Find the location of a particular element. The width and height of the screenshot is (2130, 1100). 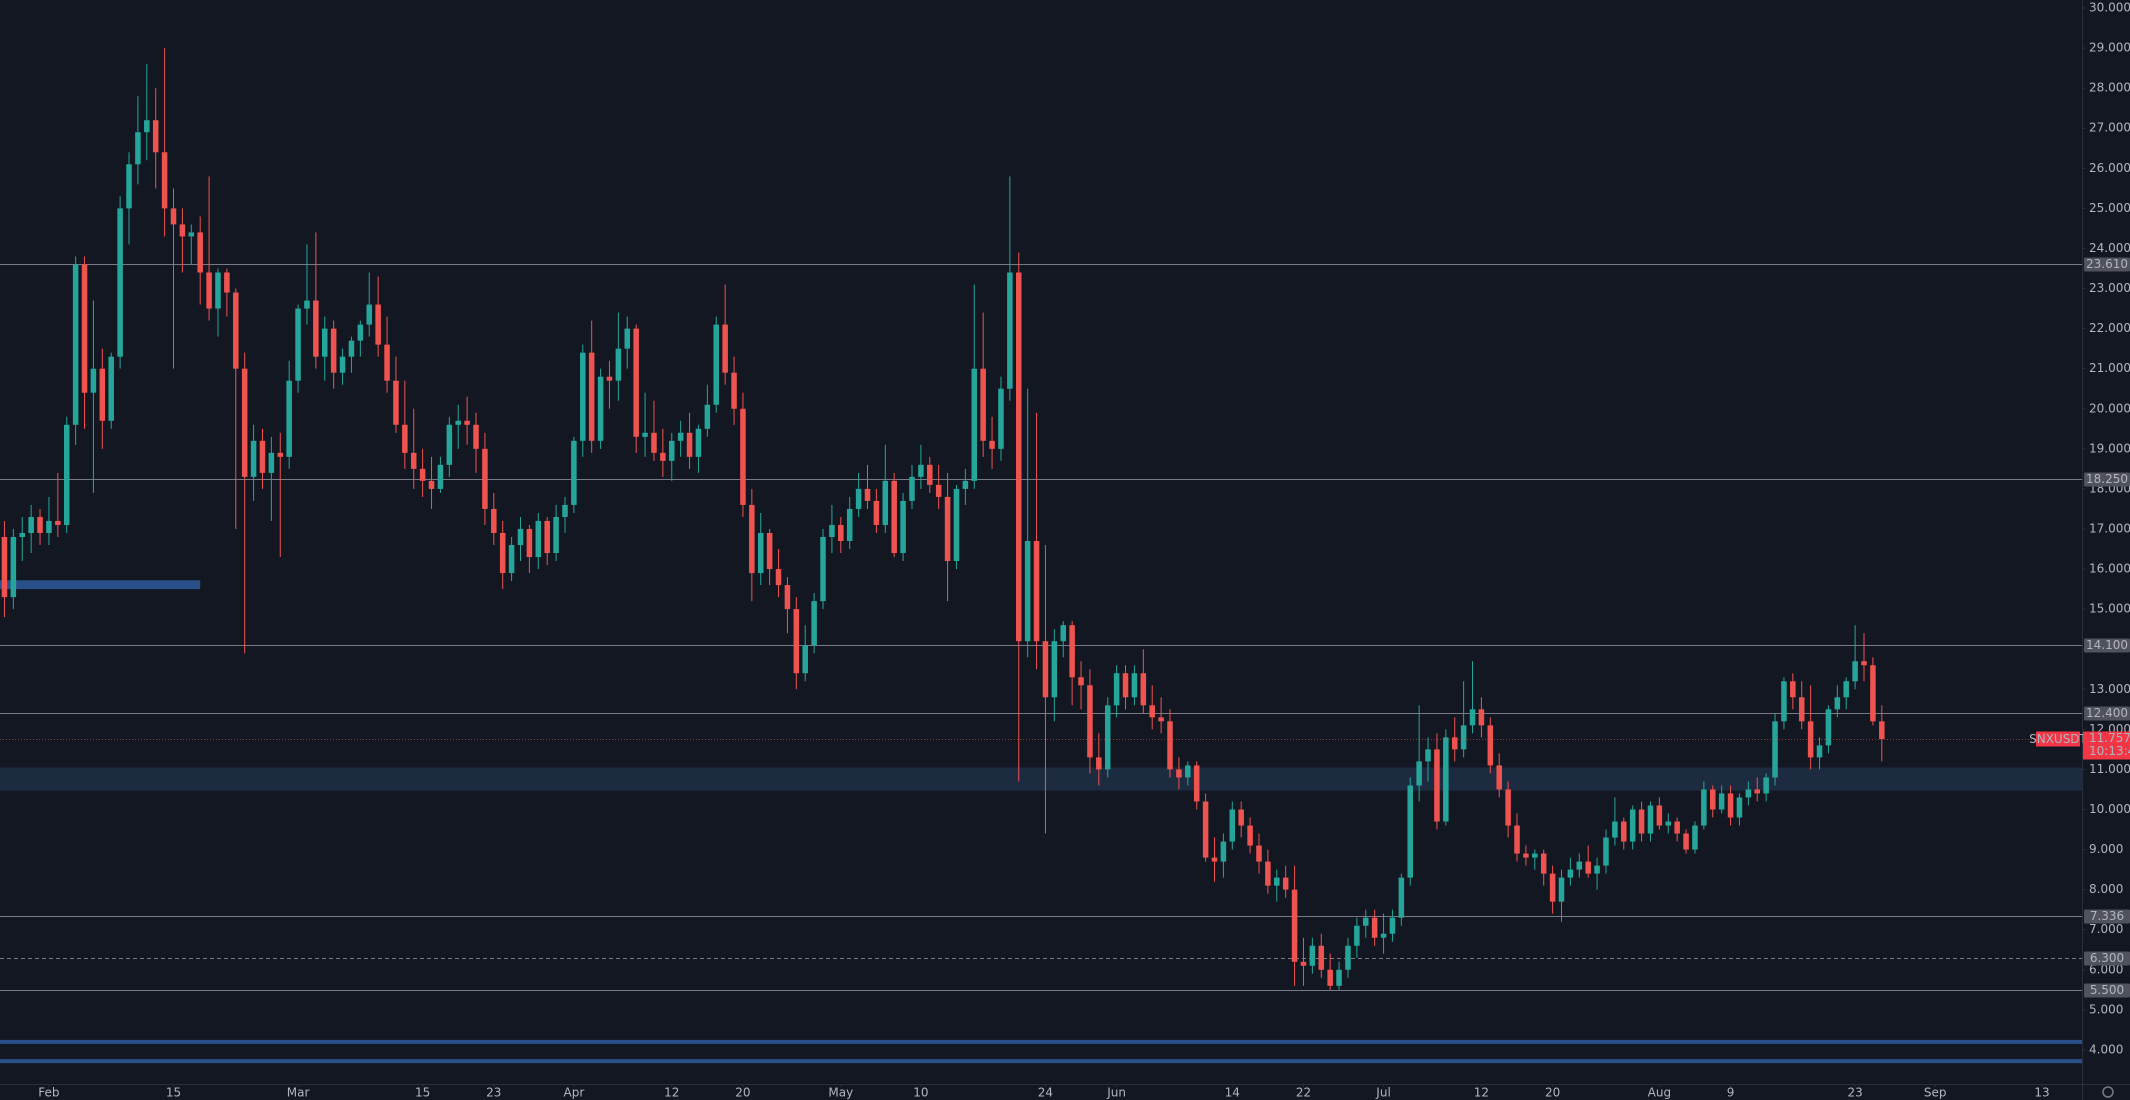

y-tick-label: 22.000 is located at coordinates (2109, 328).